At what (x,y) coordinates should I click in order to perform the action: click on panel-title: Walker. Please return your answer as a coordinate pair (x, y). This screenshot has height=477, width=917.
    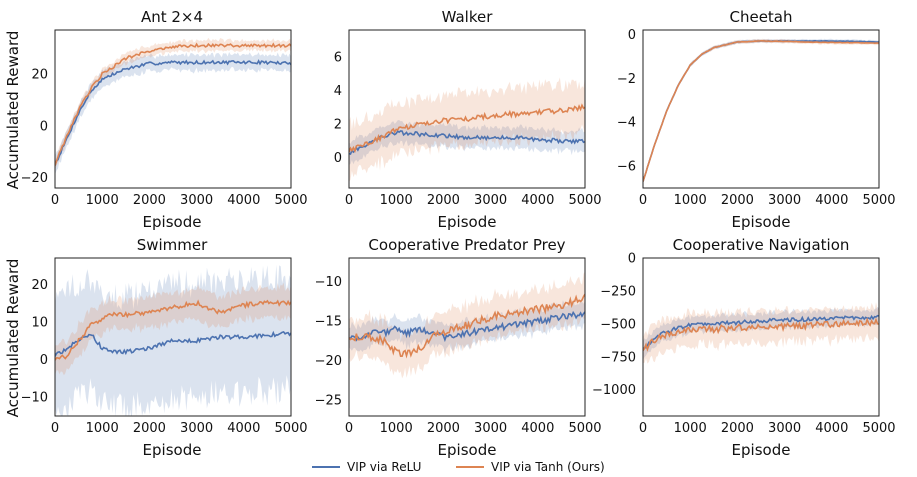
    Looking at the image, I should click on (468, 17).